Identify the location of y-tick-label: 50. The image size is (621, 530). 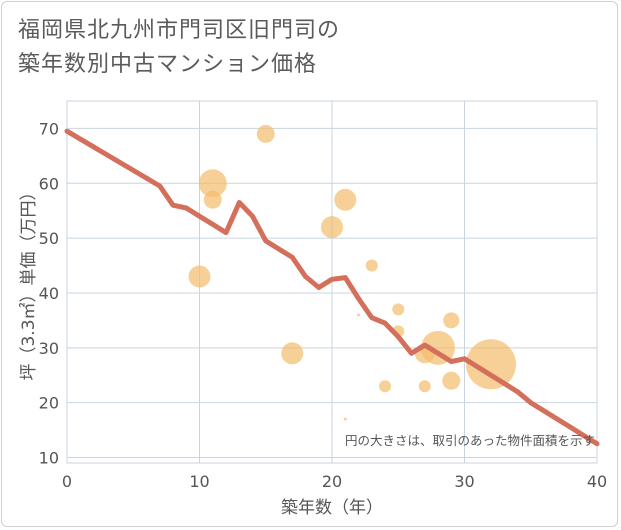
(49, 238).